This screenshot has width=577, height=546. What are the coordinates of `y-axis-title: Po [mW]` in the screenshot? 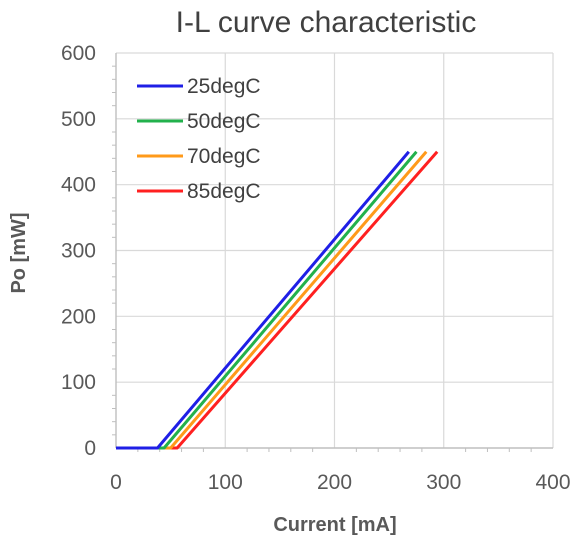 It's located at (19, 252).